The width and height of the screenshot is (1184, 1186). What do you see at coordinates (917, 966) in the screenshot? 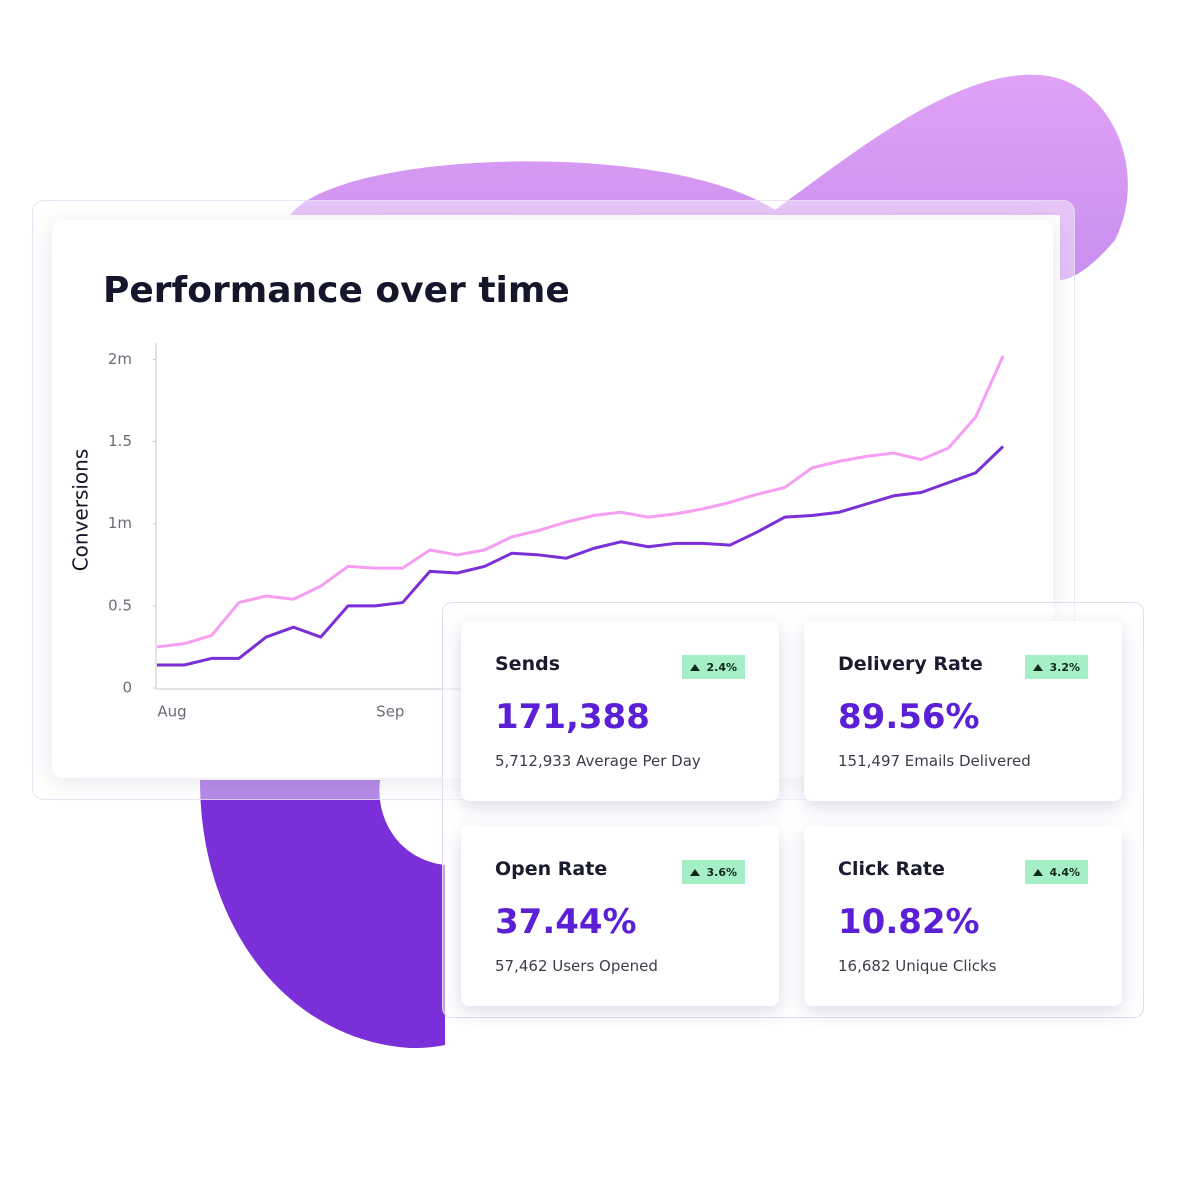
I see `stat-subtitle: 16,682 Unique Clicks` at bounding box center [917, 966].